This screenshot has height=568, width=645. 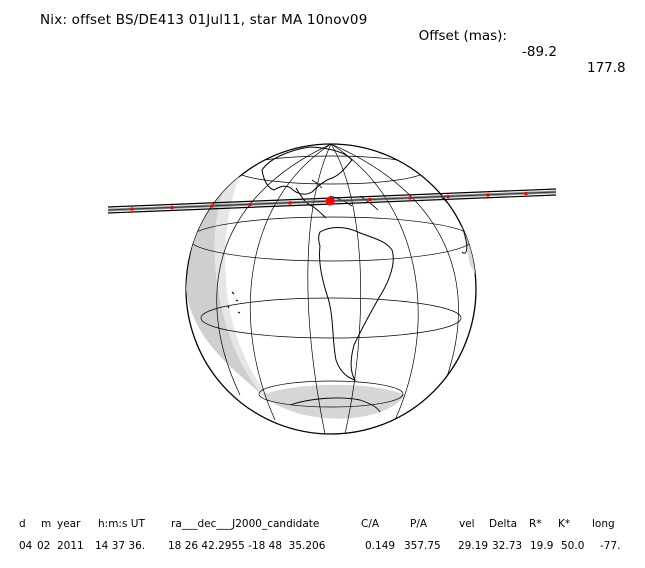 I want to click on twilight-band, so click(x=242, y=285).